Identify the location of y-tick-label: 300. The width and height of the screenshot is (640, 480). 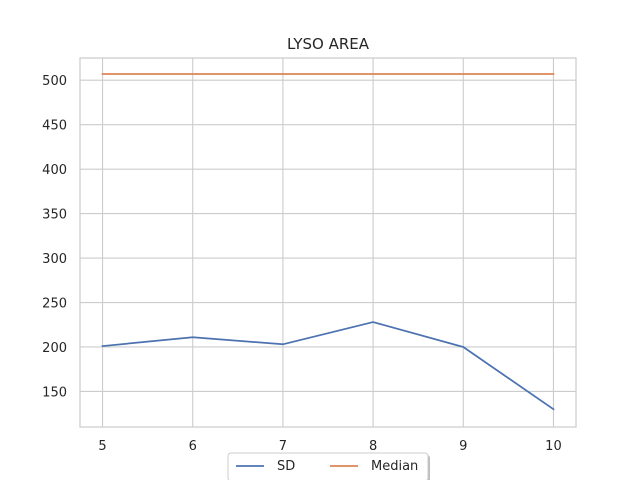
(54, 259).